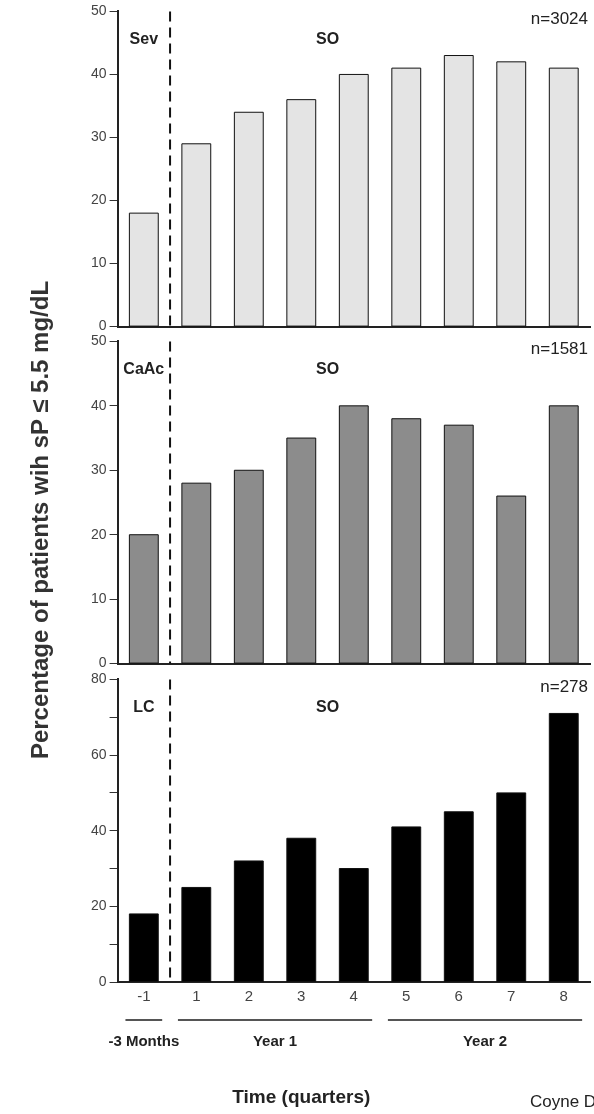 Image resolution: width=594 pixels, height=1114 pixels. I want to click on x-tick-label: 8, so click(563, 996).